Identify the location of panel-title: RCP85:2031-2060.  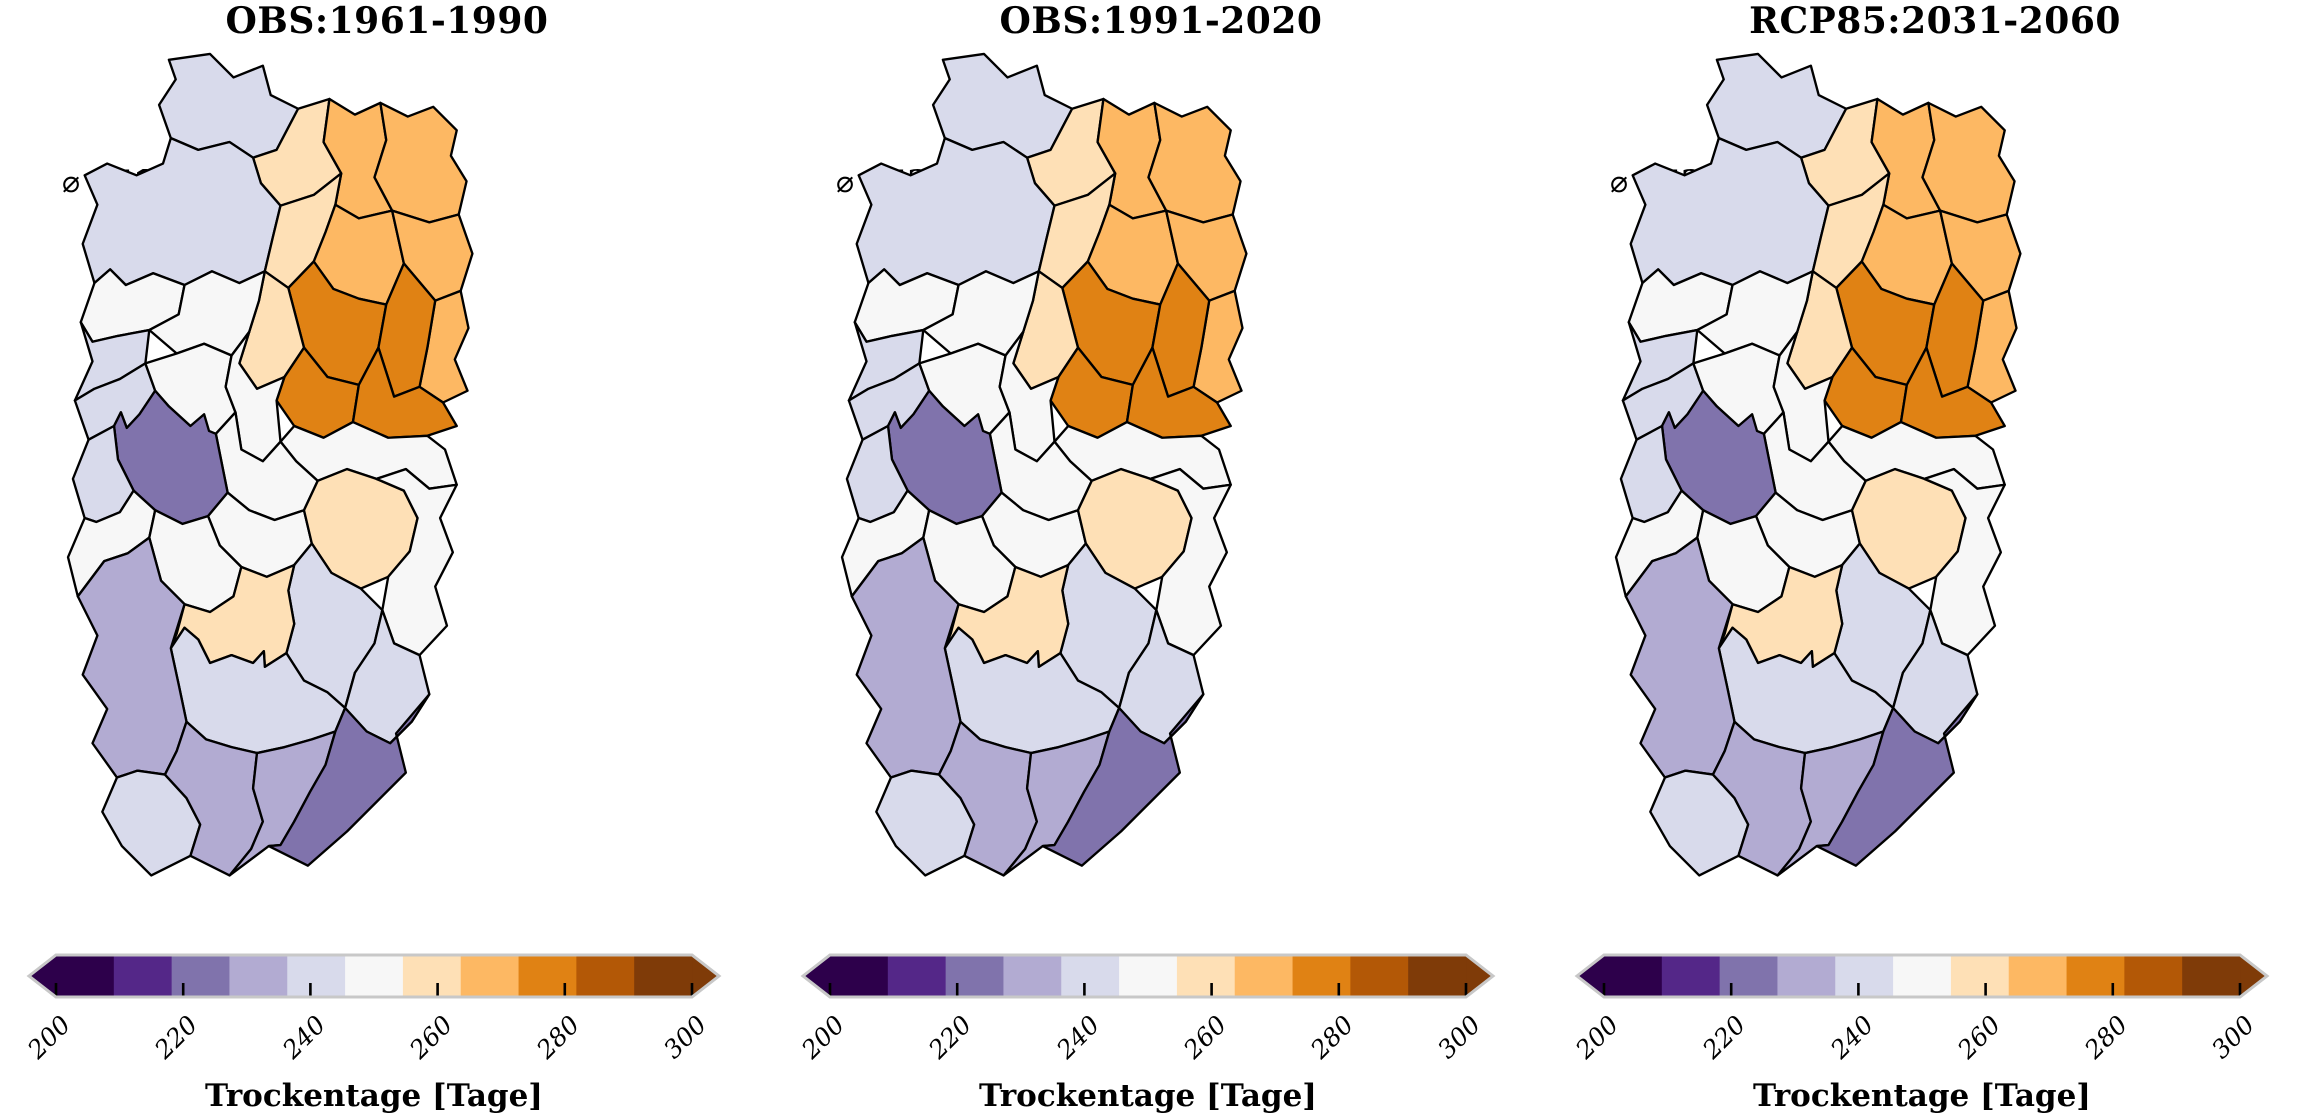
(1935, 21).